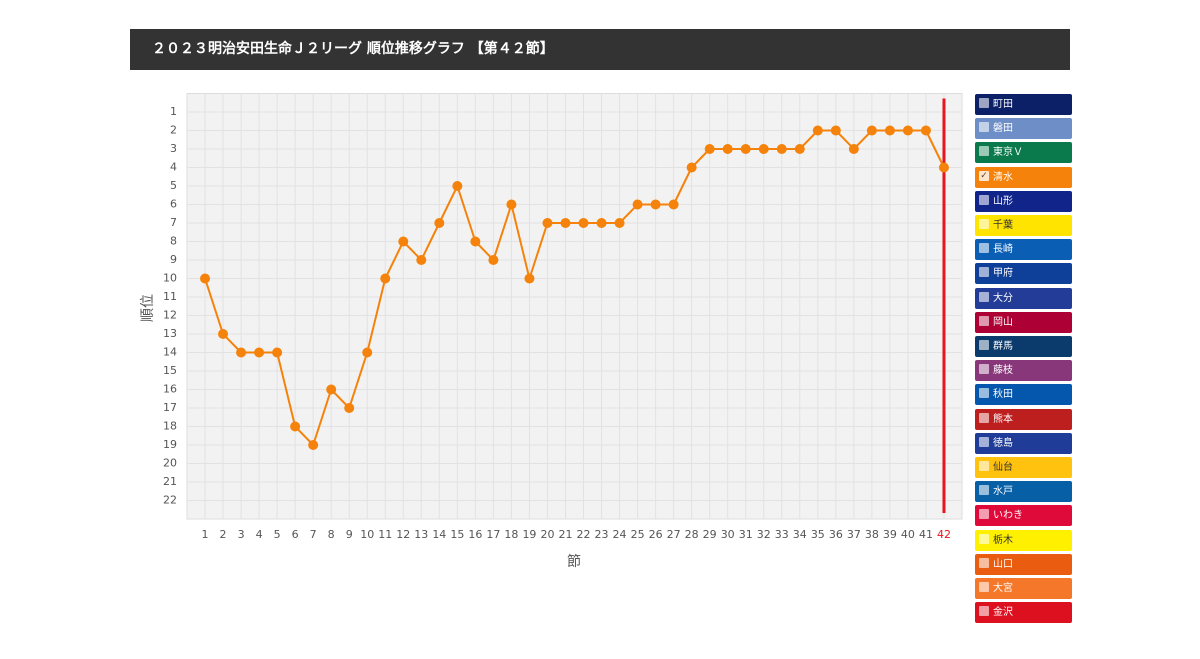 This screenshot has width=1200, height=659. I want to click on legend-label: 山口, so click(1003, 564).